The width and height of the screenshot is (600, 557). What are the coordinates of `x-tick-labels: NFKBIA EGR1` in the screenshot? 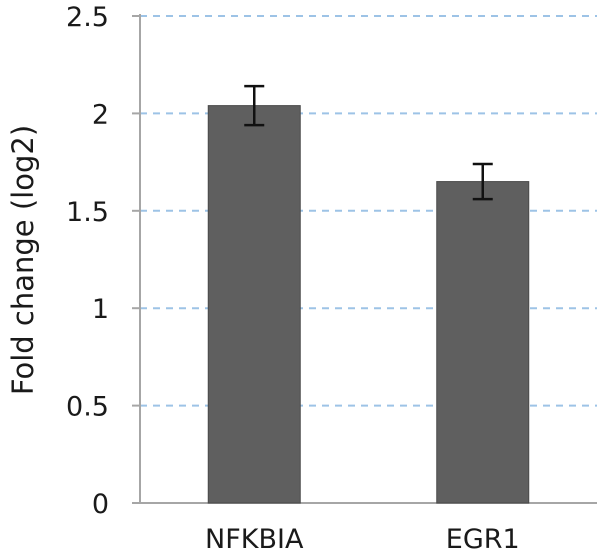 It's located at (362, 539).